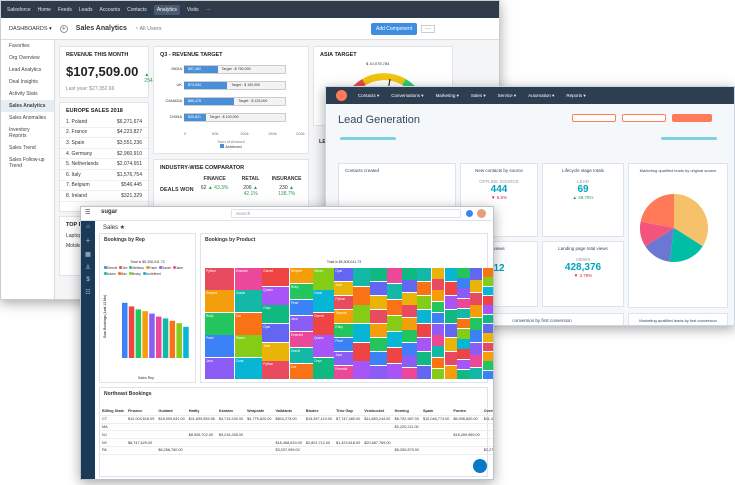  Describe the element at coordinates (466, 412) in the screenshot. I see `column-header: Pontes` at that location.